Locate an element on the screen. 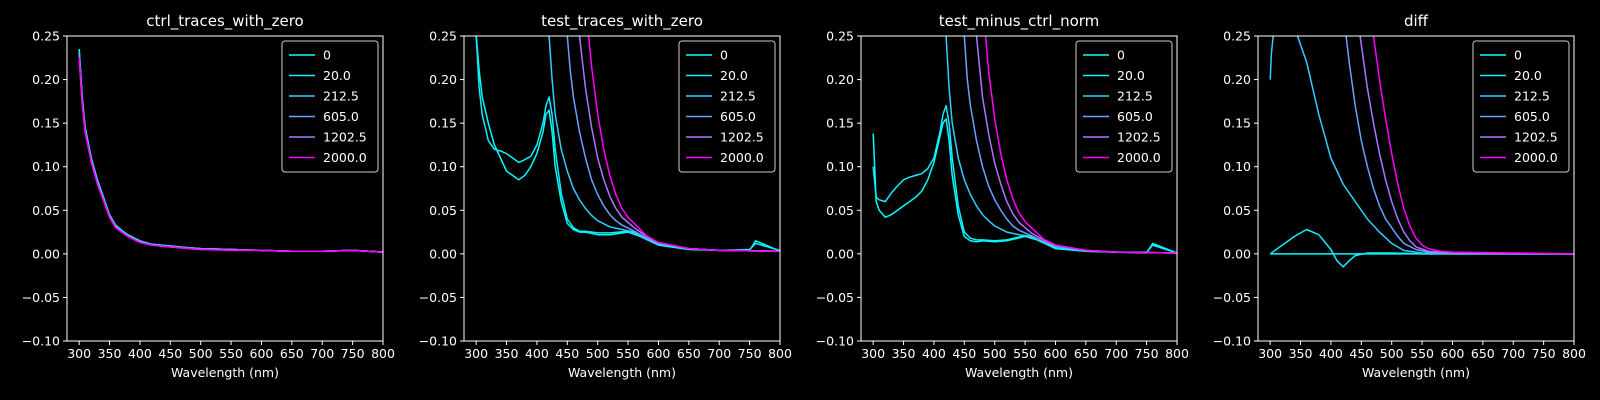  series-line-1202.5 is located at coordinates (1466, 145).